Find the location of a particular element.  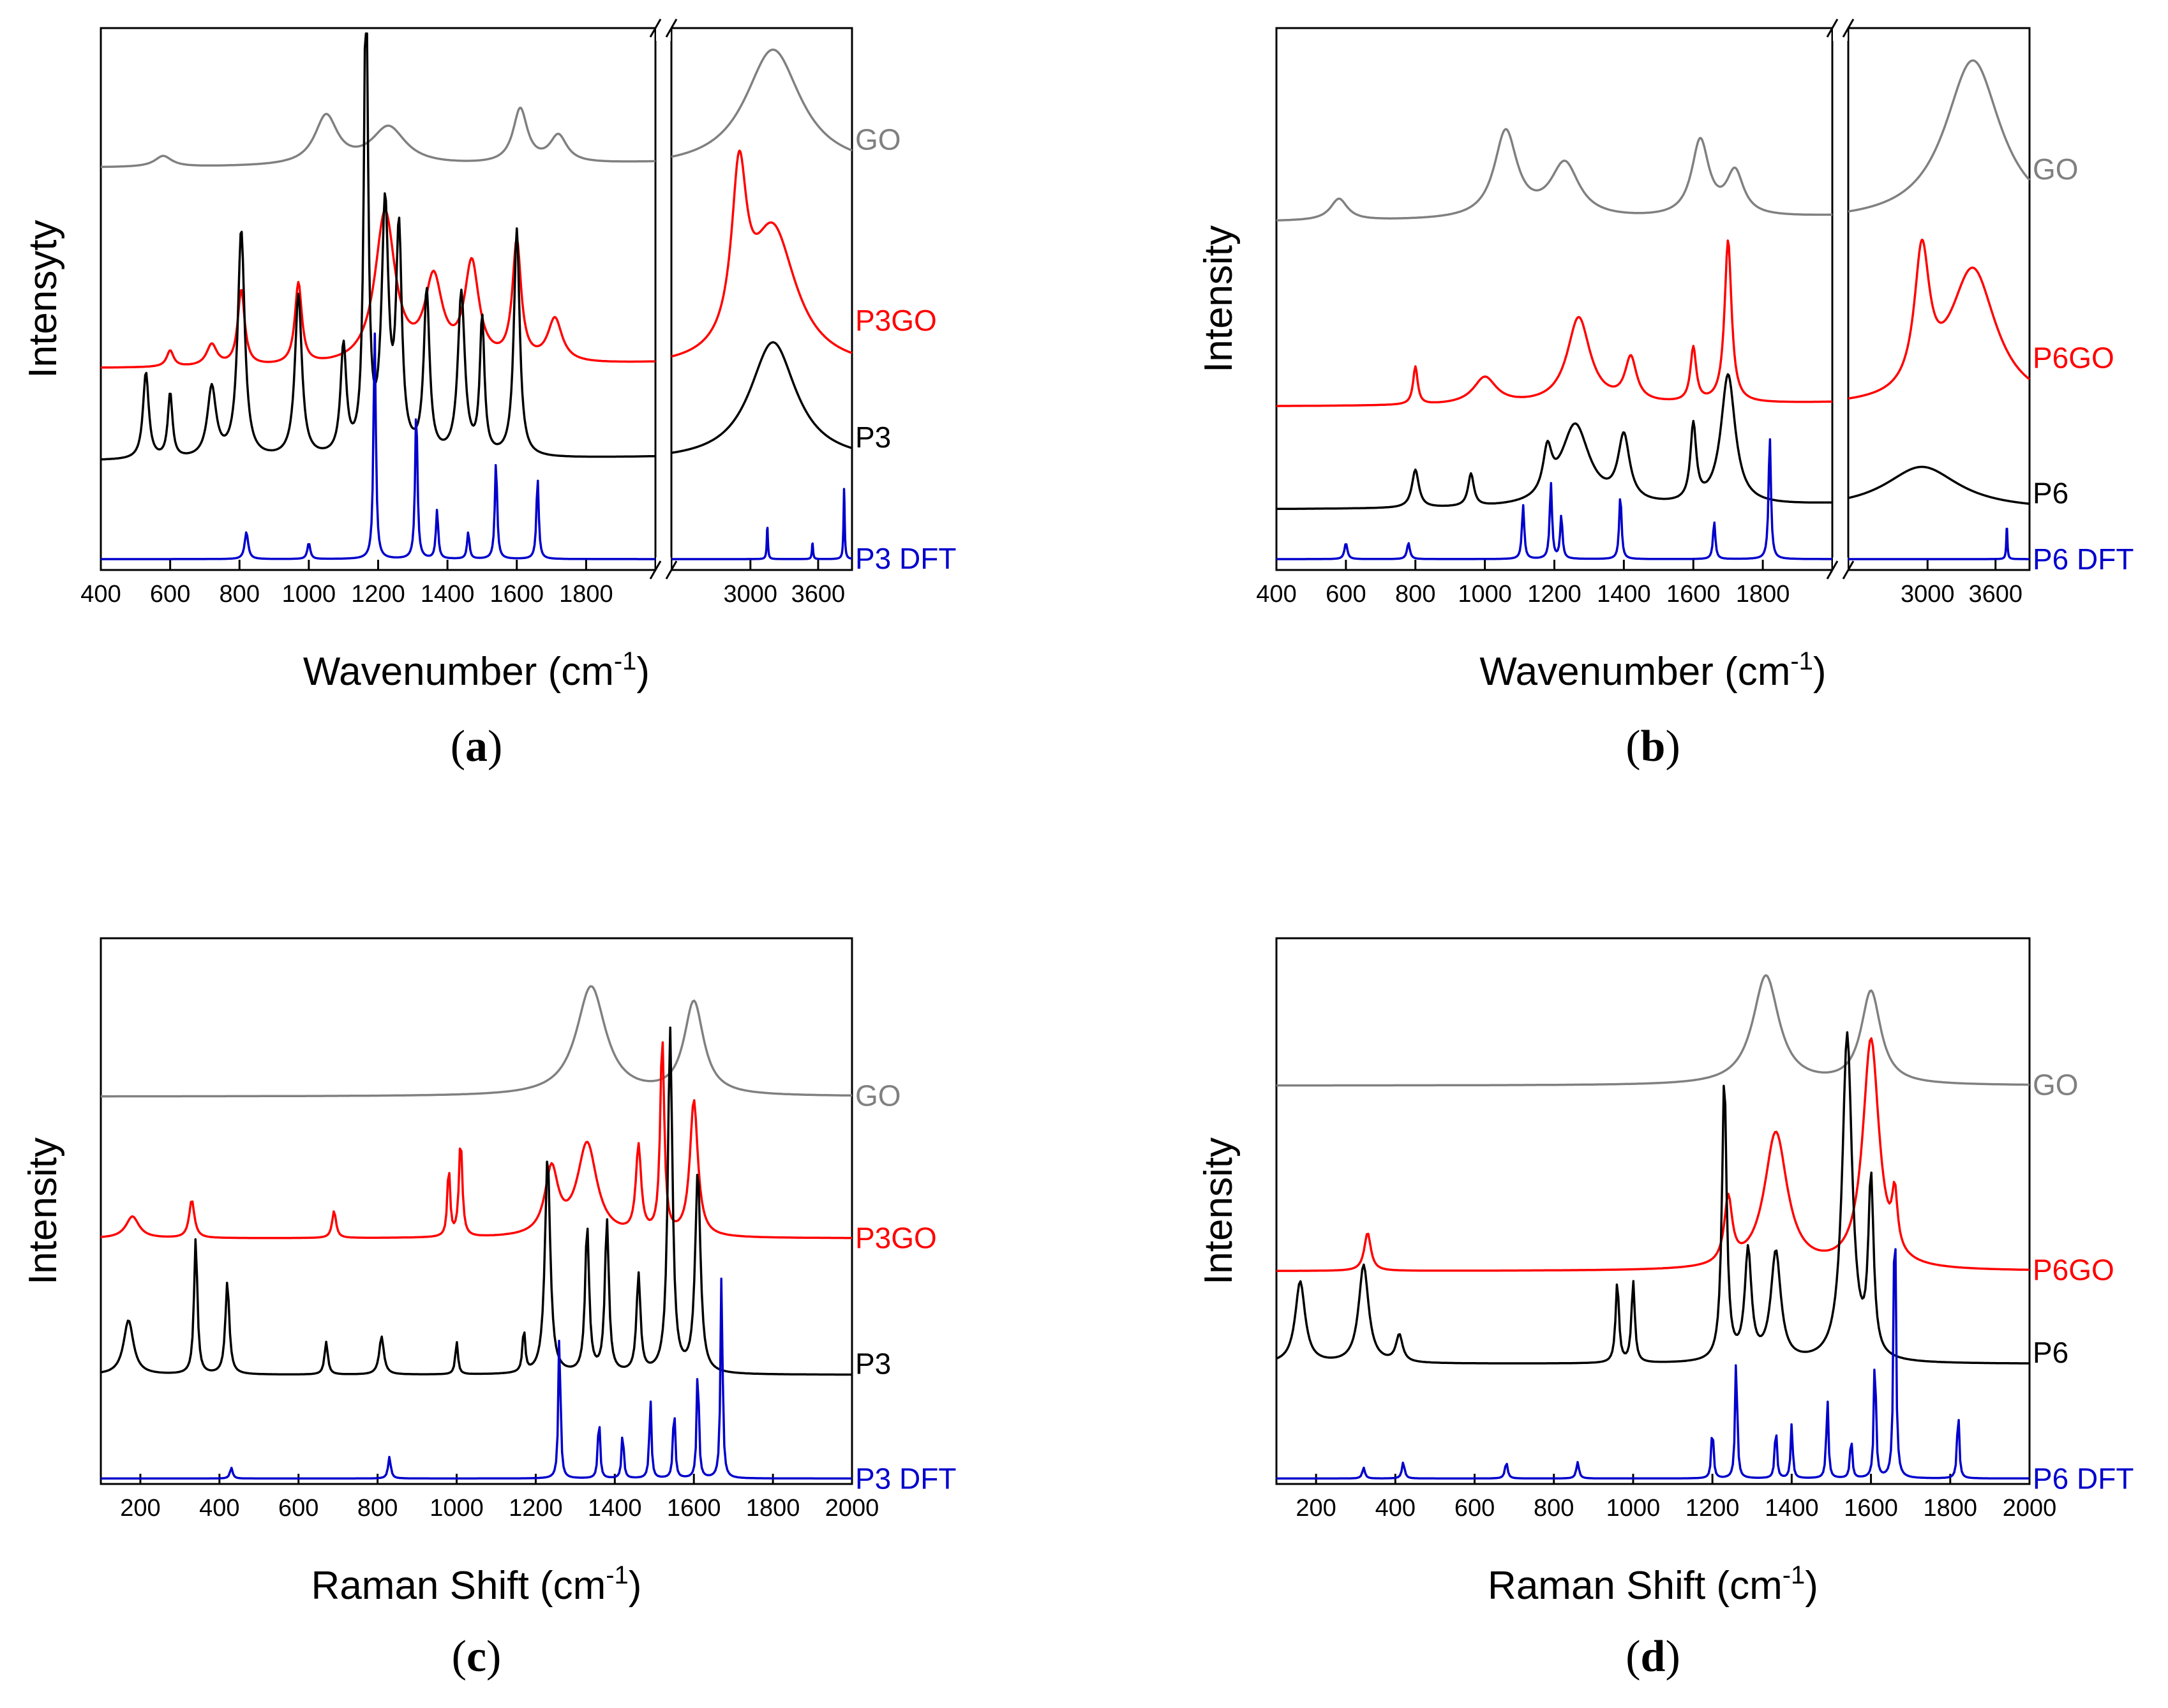

series-line-p6 is located at coordinates (1654, 442).